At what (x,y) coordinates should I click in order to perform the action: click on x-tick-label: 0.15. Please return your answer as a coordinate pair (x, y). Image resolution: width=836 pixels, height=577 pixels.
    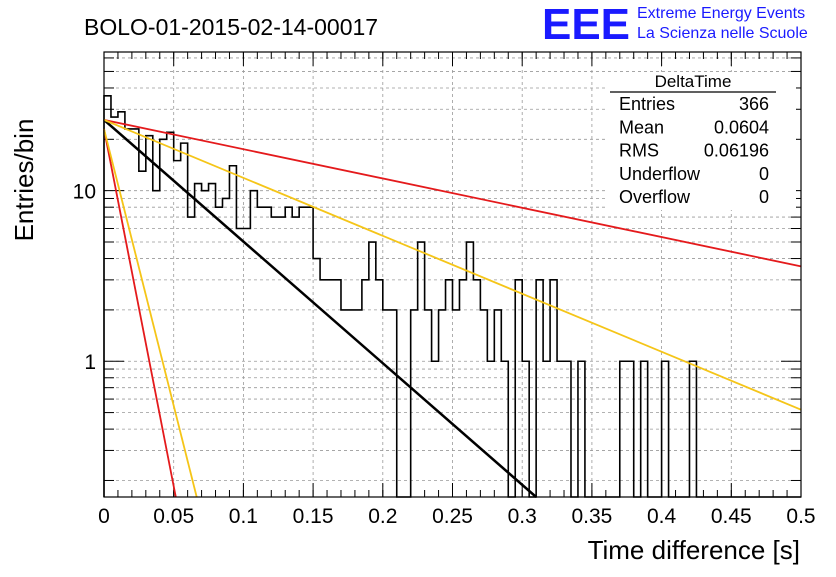
    Looking at the image, I should click on (313, 516).